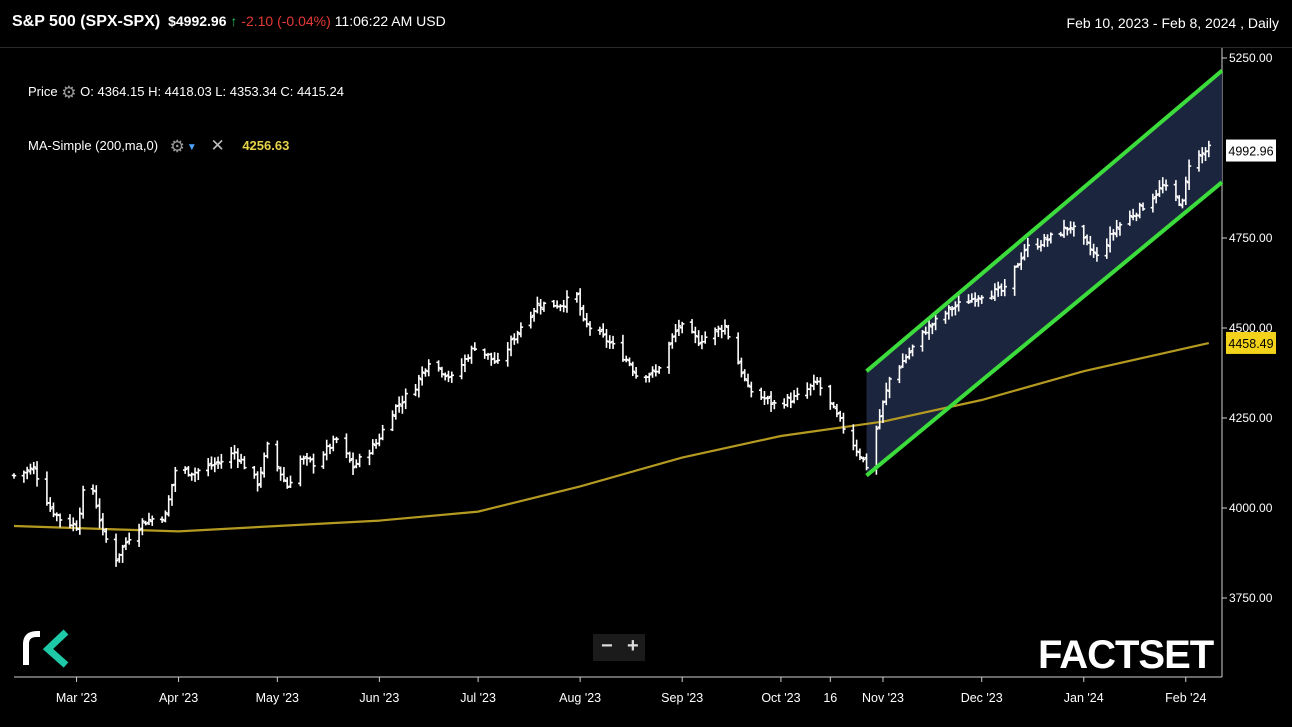  What do you see at coordinates (1044, 221) in the screenshot?
I see `channel-upper-line` at bounding box center [1044, 221].